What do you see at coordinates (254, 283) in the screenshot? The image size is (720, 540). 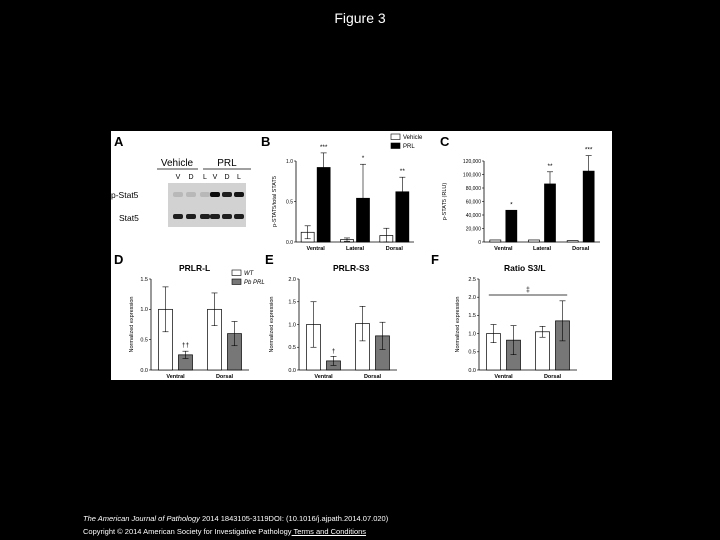 I see `legend-label: Pb PRL` at bounding box center [254, 283].